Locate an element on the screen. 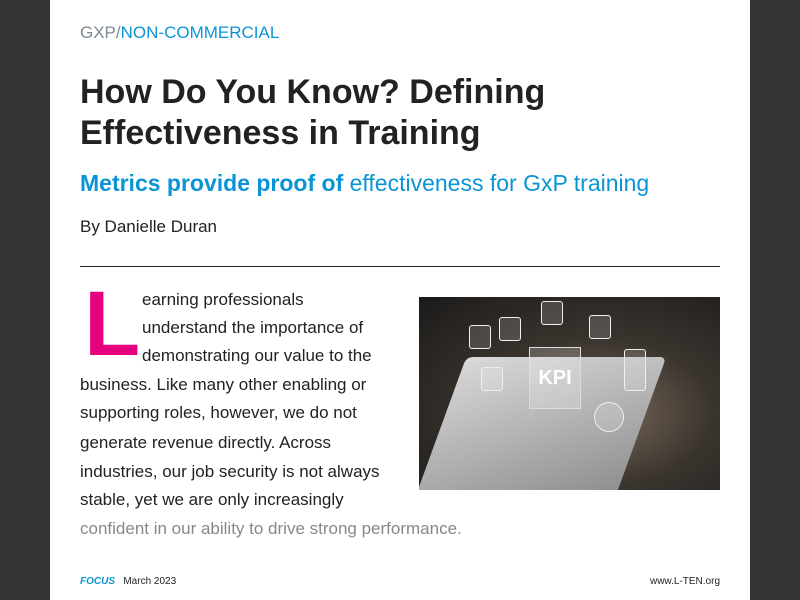  body-line: generate revenue directly. Across is located at coordinates (206, 442).